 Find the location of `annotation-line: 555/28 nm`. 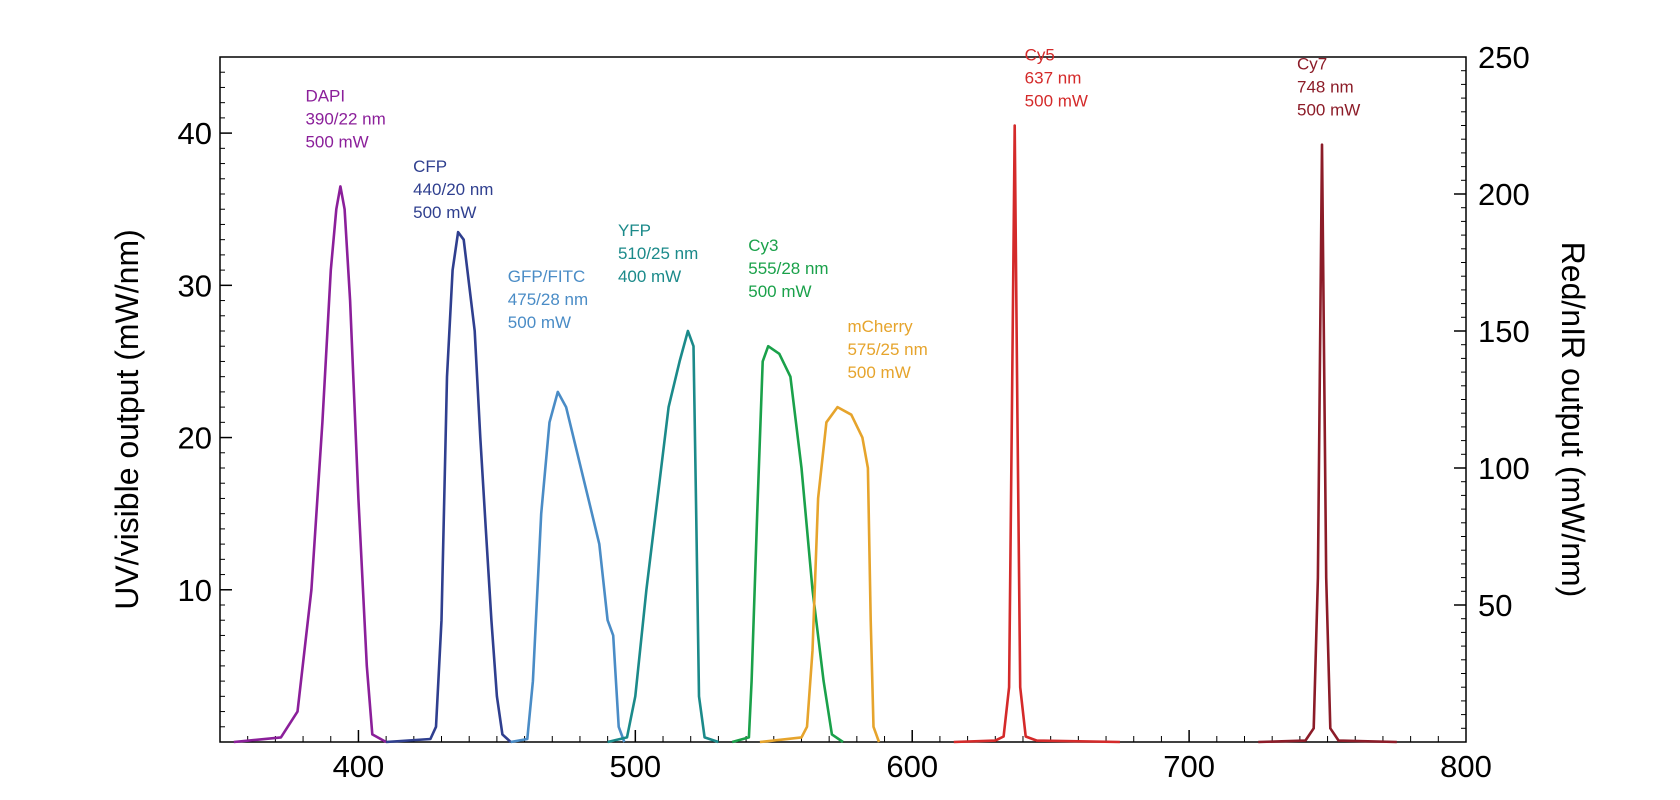

annotation-line: 555/28 nm is located at coordinates (788, 268).